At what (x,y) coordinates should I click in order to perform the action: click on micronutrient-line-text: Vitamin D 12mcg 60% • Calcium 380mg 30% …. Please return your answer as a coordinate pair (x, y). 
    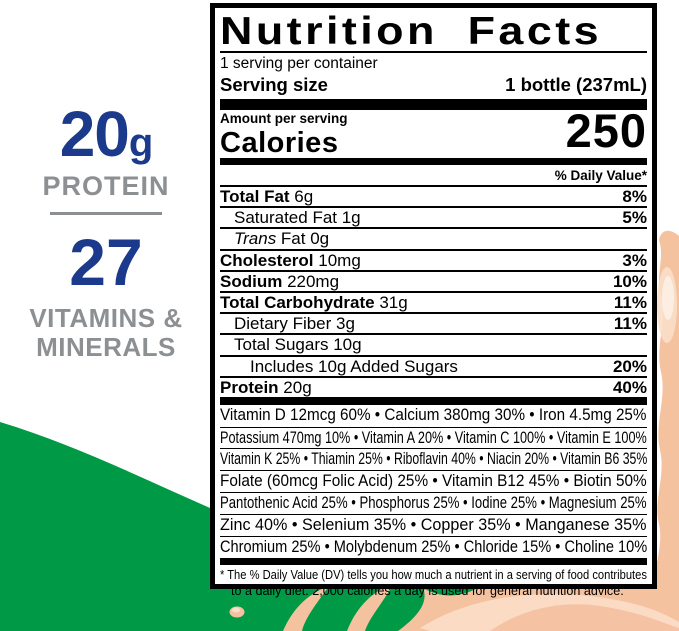
    Looking at the image, I should click on (433, 414).